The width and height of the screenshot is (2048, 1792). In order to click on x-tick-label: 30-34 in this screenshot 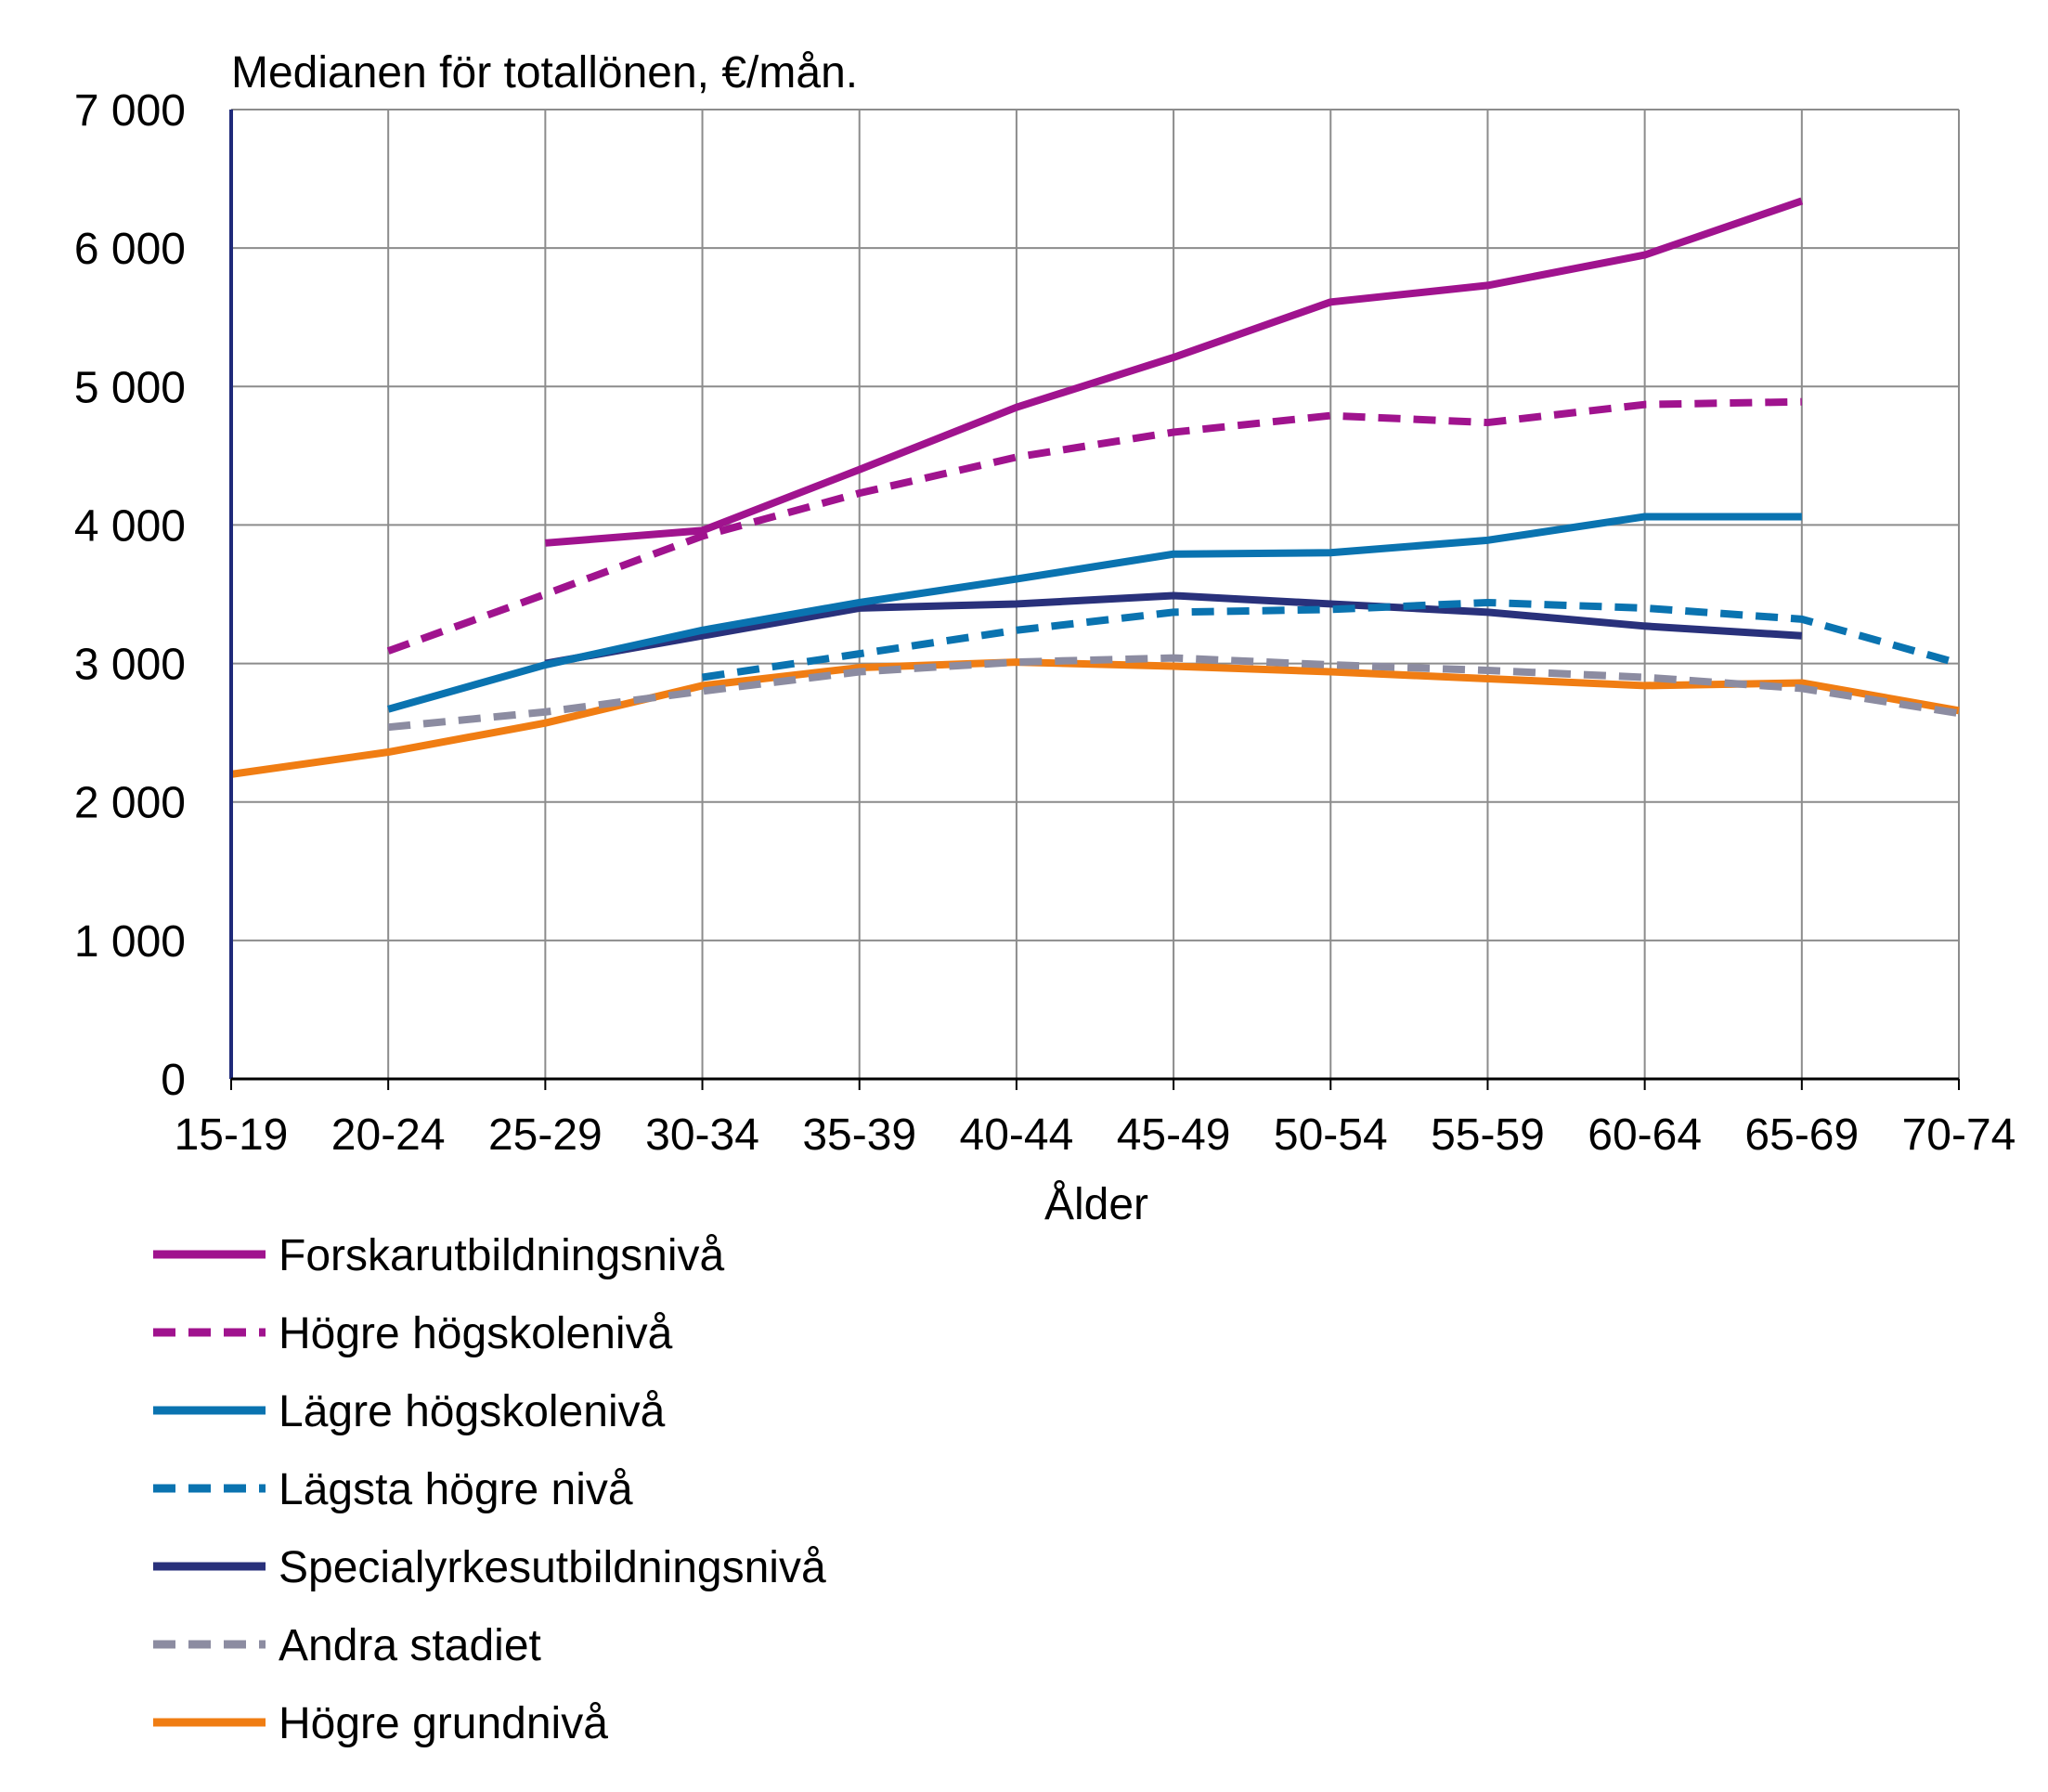, I will do `click(702, 1135)`.